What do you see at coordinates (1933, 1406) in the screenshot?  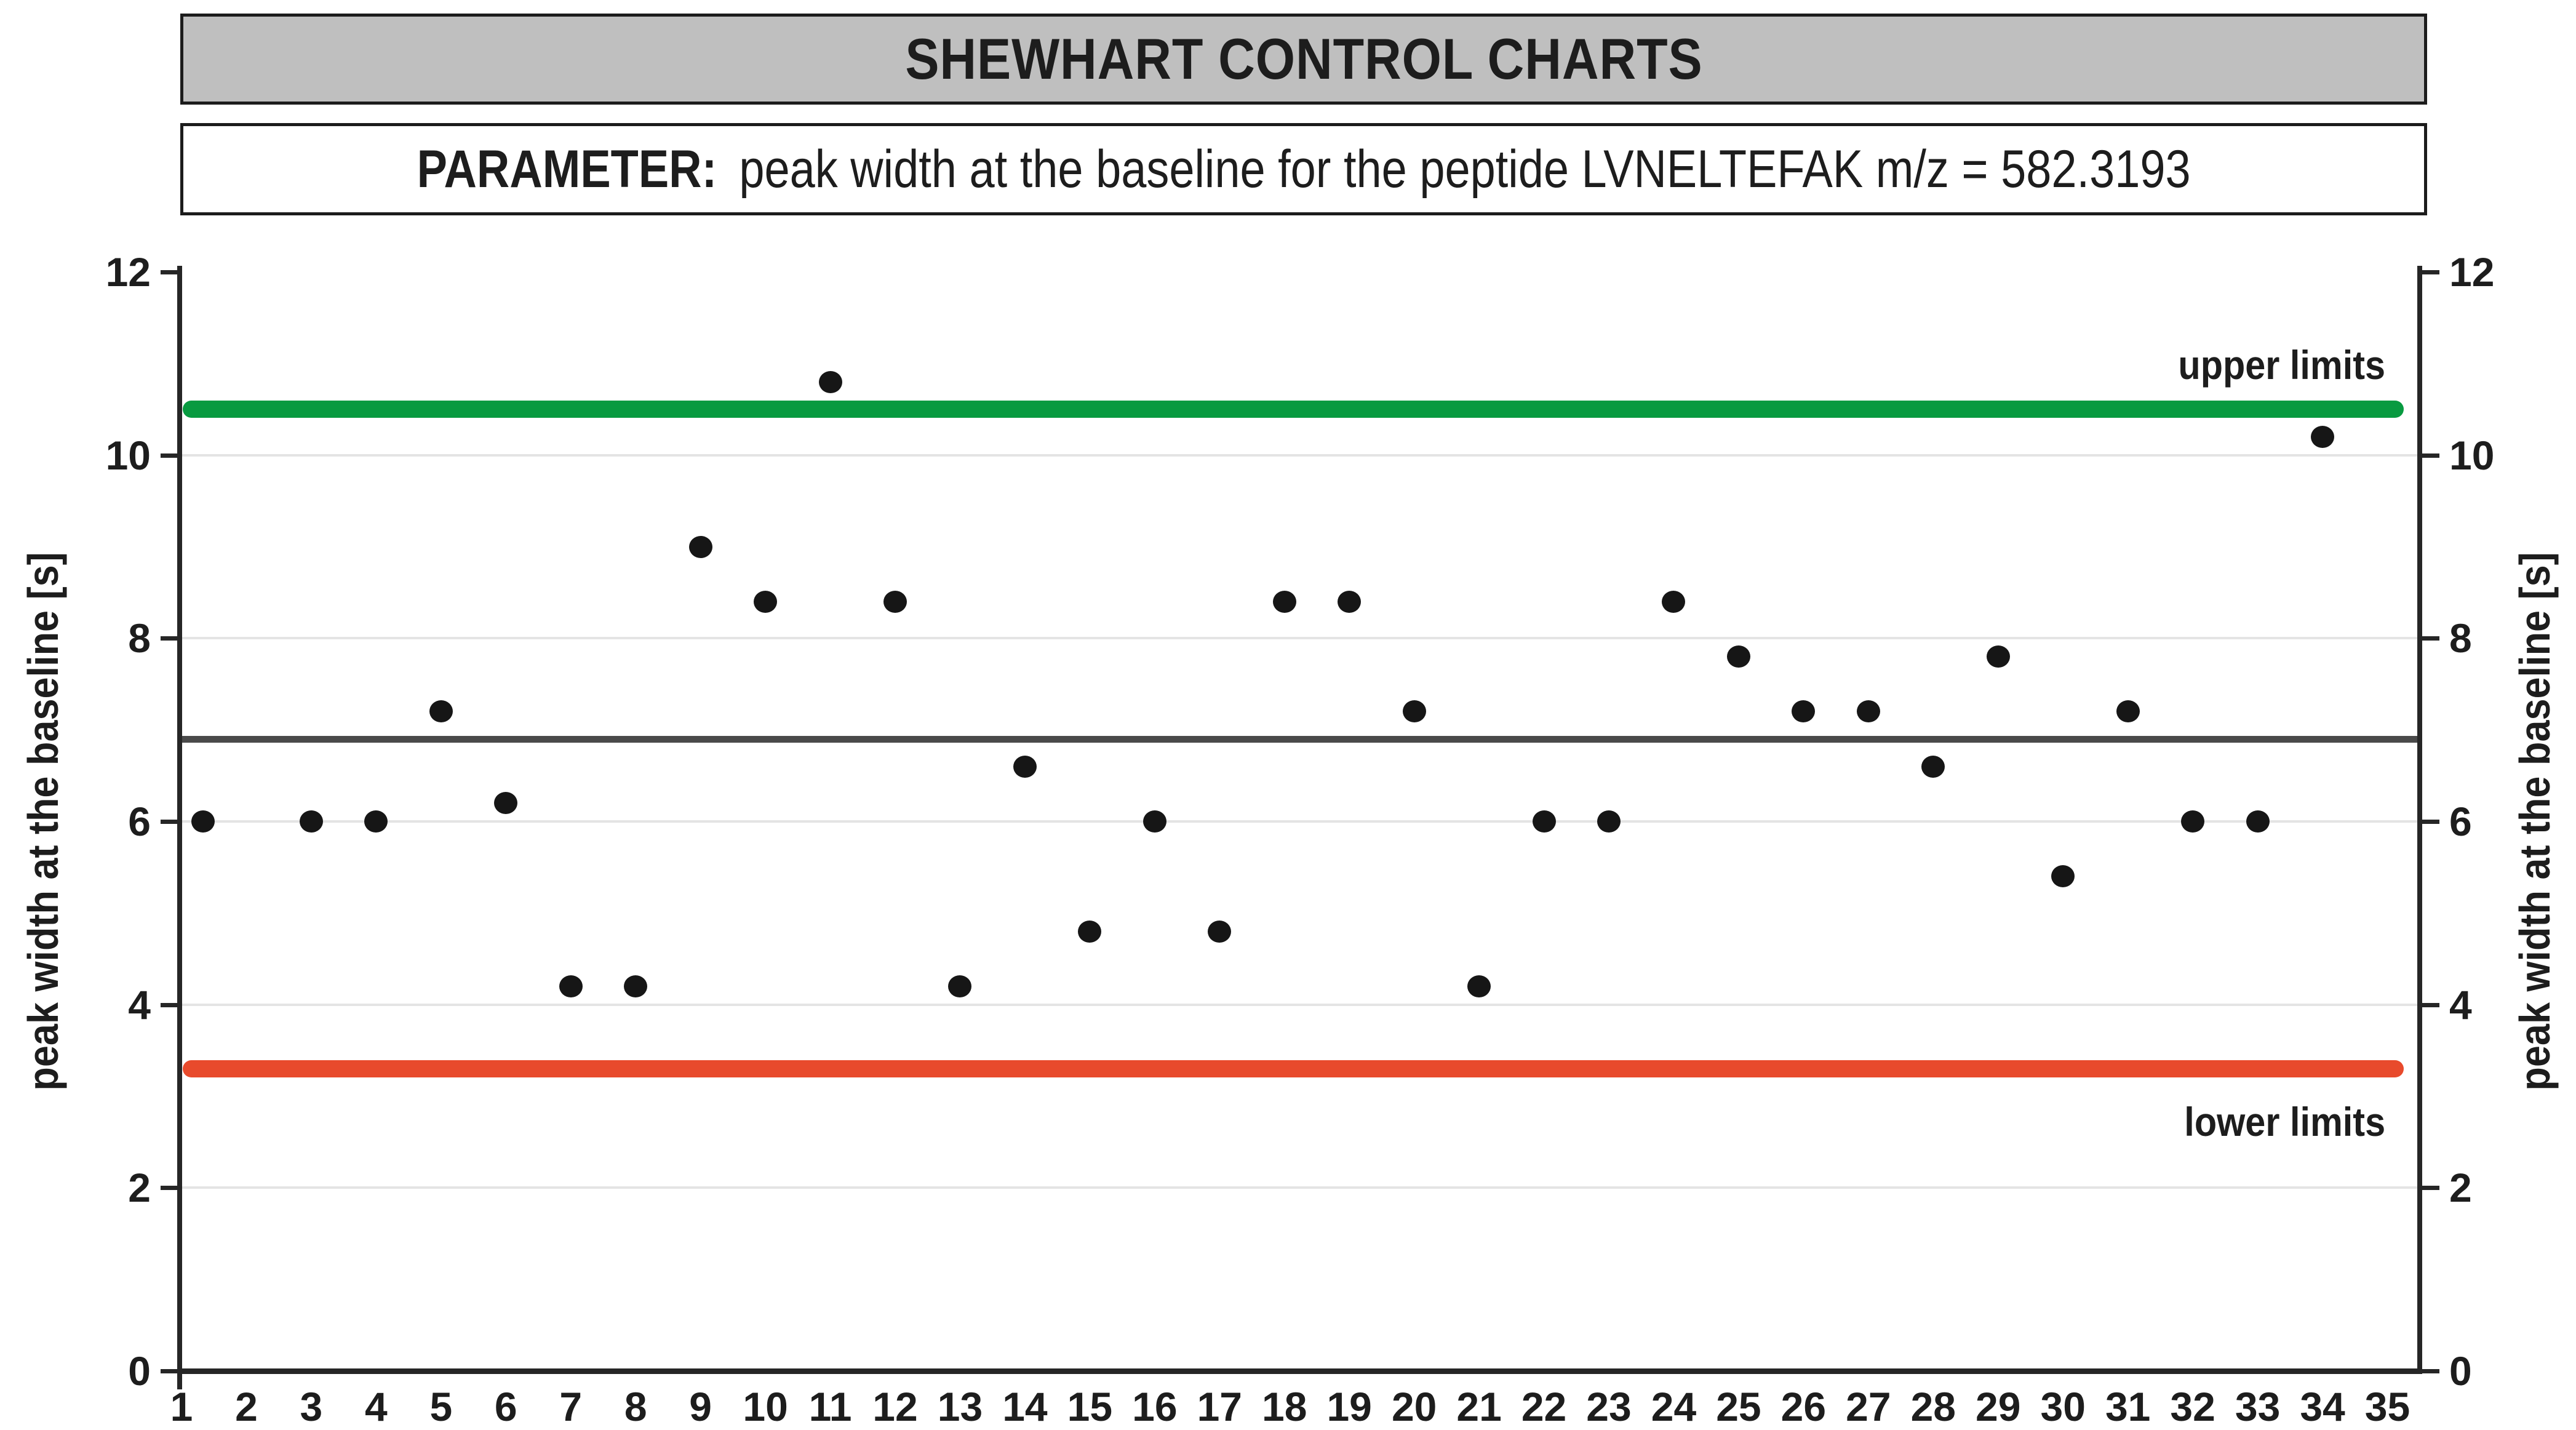 I see `x-tick-label: 28` at bounding box center [1933, 1406].